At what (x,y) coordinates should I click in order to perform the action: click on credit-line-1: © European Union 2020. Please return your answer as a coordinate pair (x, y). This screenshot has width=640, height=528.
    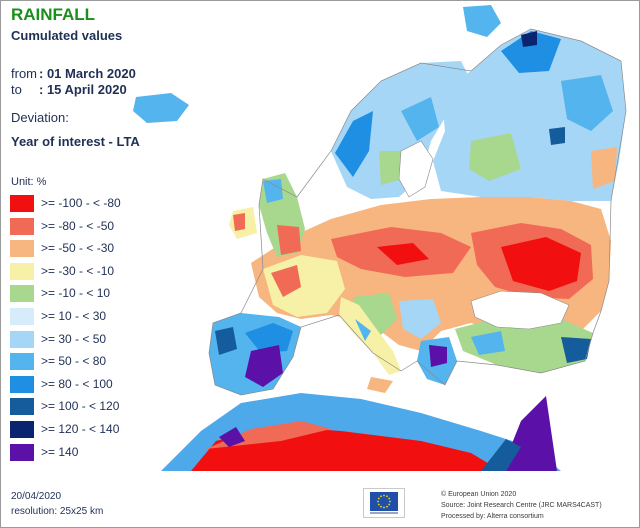
    Looking at the image, I should click on (479, 494).